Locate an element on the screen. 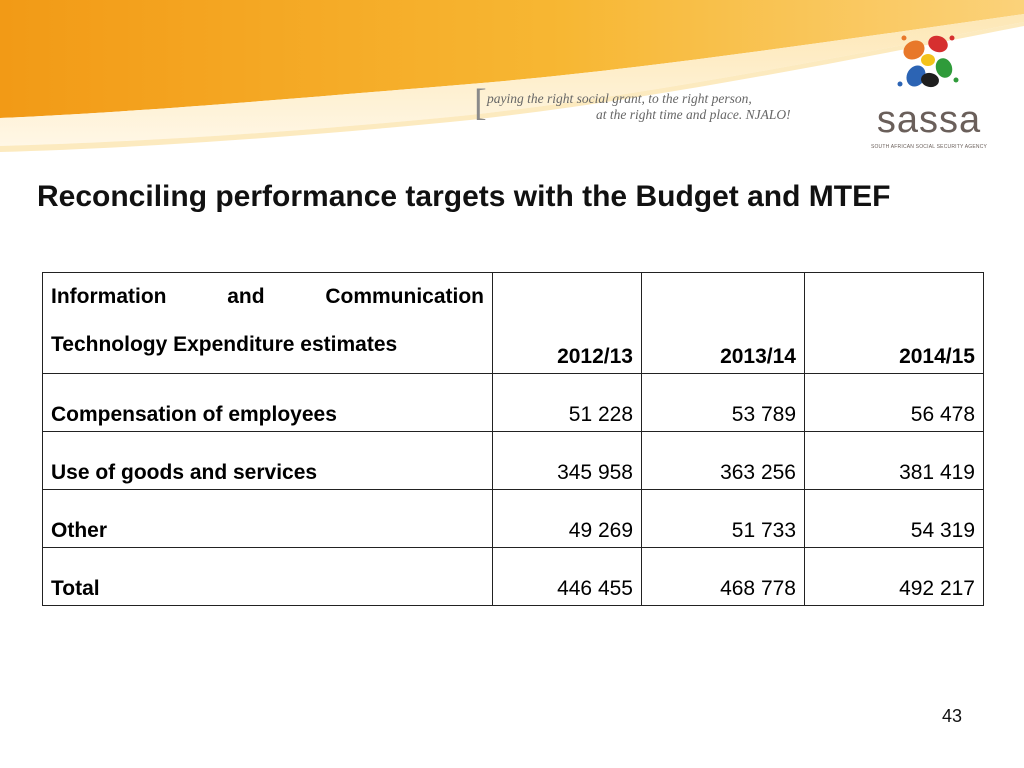 Image resolution: width=1024 pixels, height=768 pixels. header-year-2013-14: 2013/14 is located at coordinates (723, 323).